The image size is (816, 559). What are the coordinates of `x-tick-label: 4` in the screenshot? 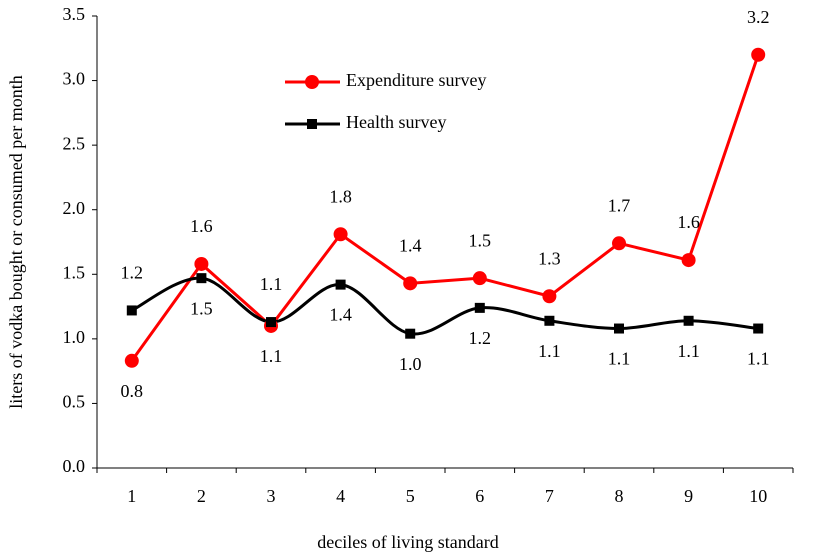 It's located at (340, 496).